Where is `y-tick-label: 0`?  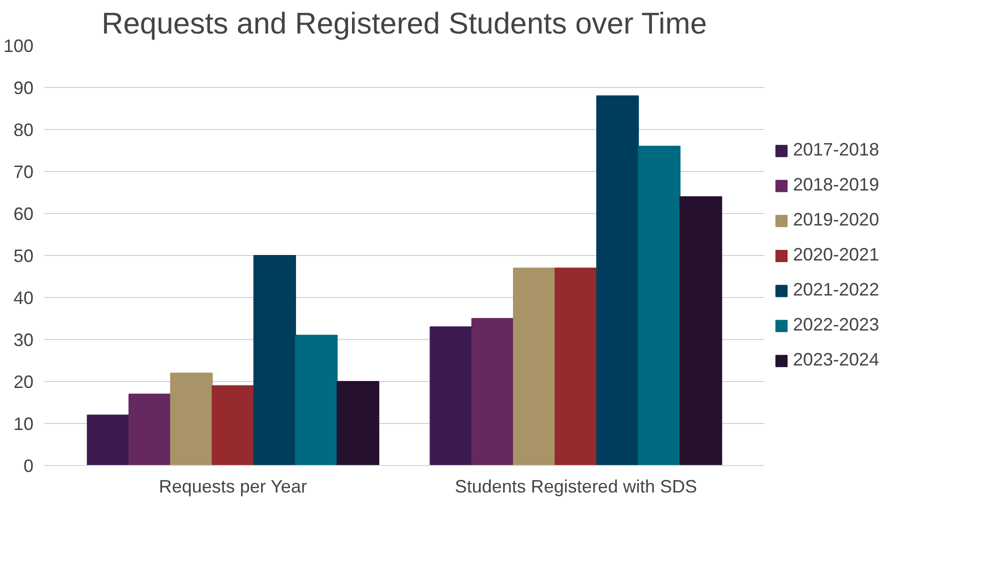
y-tick-label: 0 is located at coordinates (28, 466).